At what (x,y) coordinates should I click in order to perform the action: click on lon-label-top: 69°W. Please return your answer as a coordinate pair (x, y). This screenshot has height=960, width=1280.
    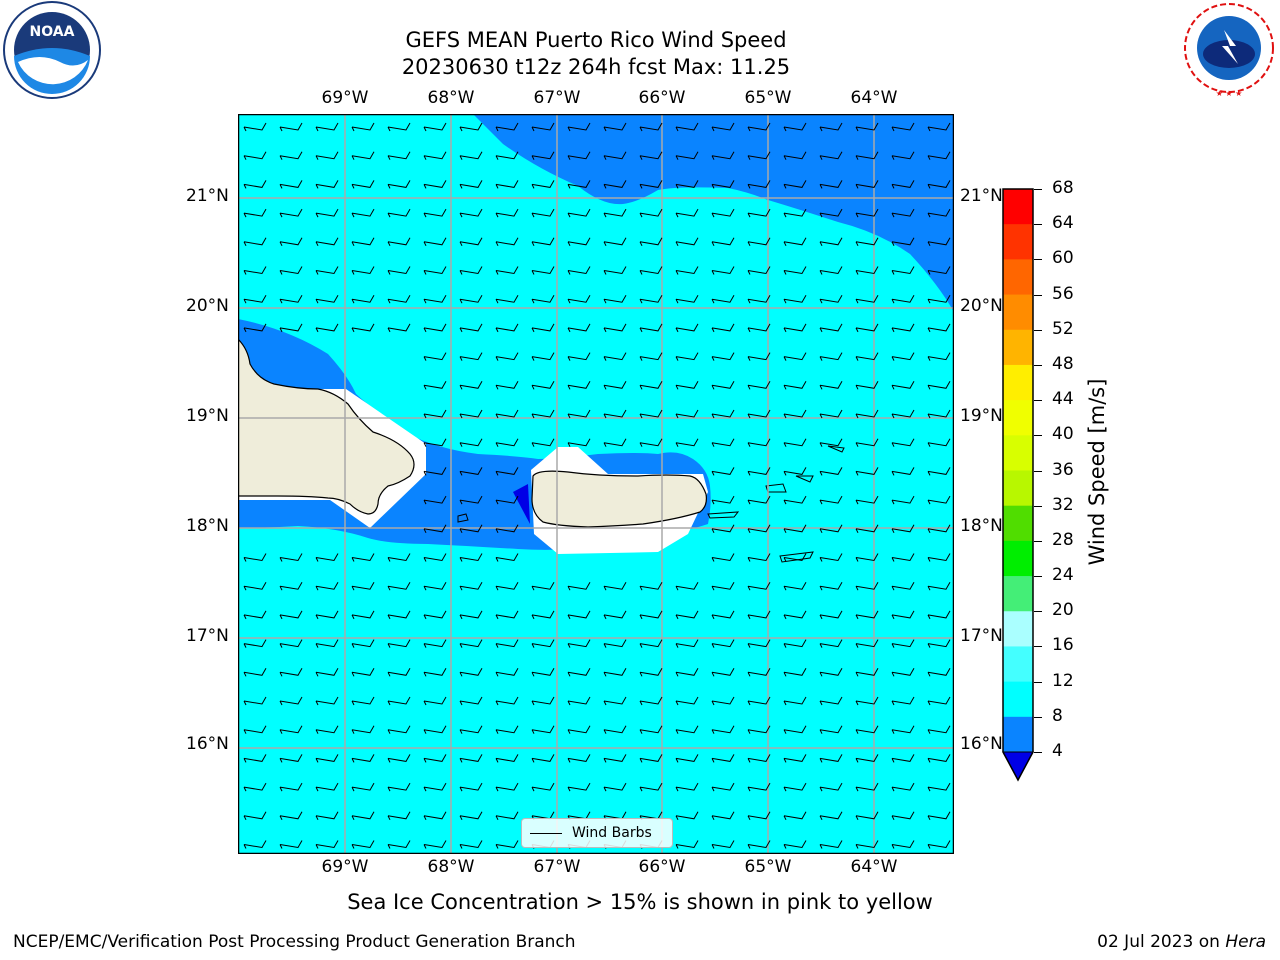
    Looking at the image, I should click on (345, 98).